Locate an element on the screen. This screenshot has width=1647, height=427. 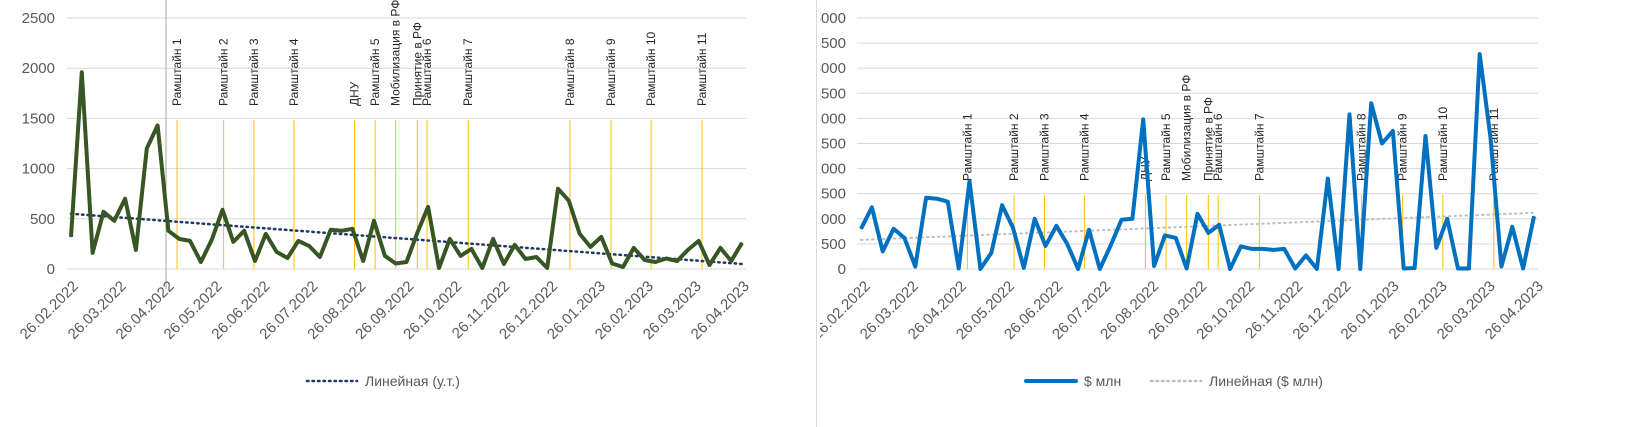
y-tick-label: 500 is located at coordinates (833, 244).